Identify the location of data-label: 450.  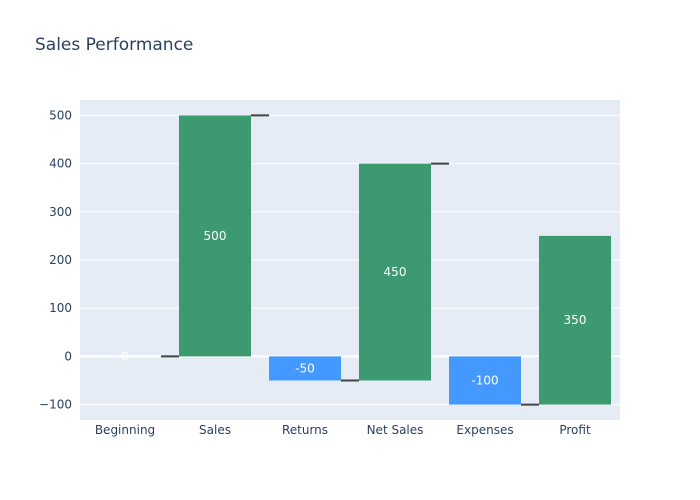
(395, 272).